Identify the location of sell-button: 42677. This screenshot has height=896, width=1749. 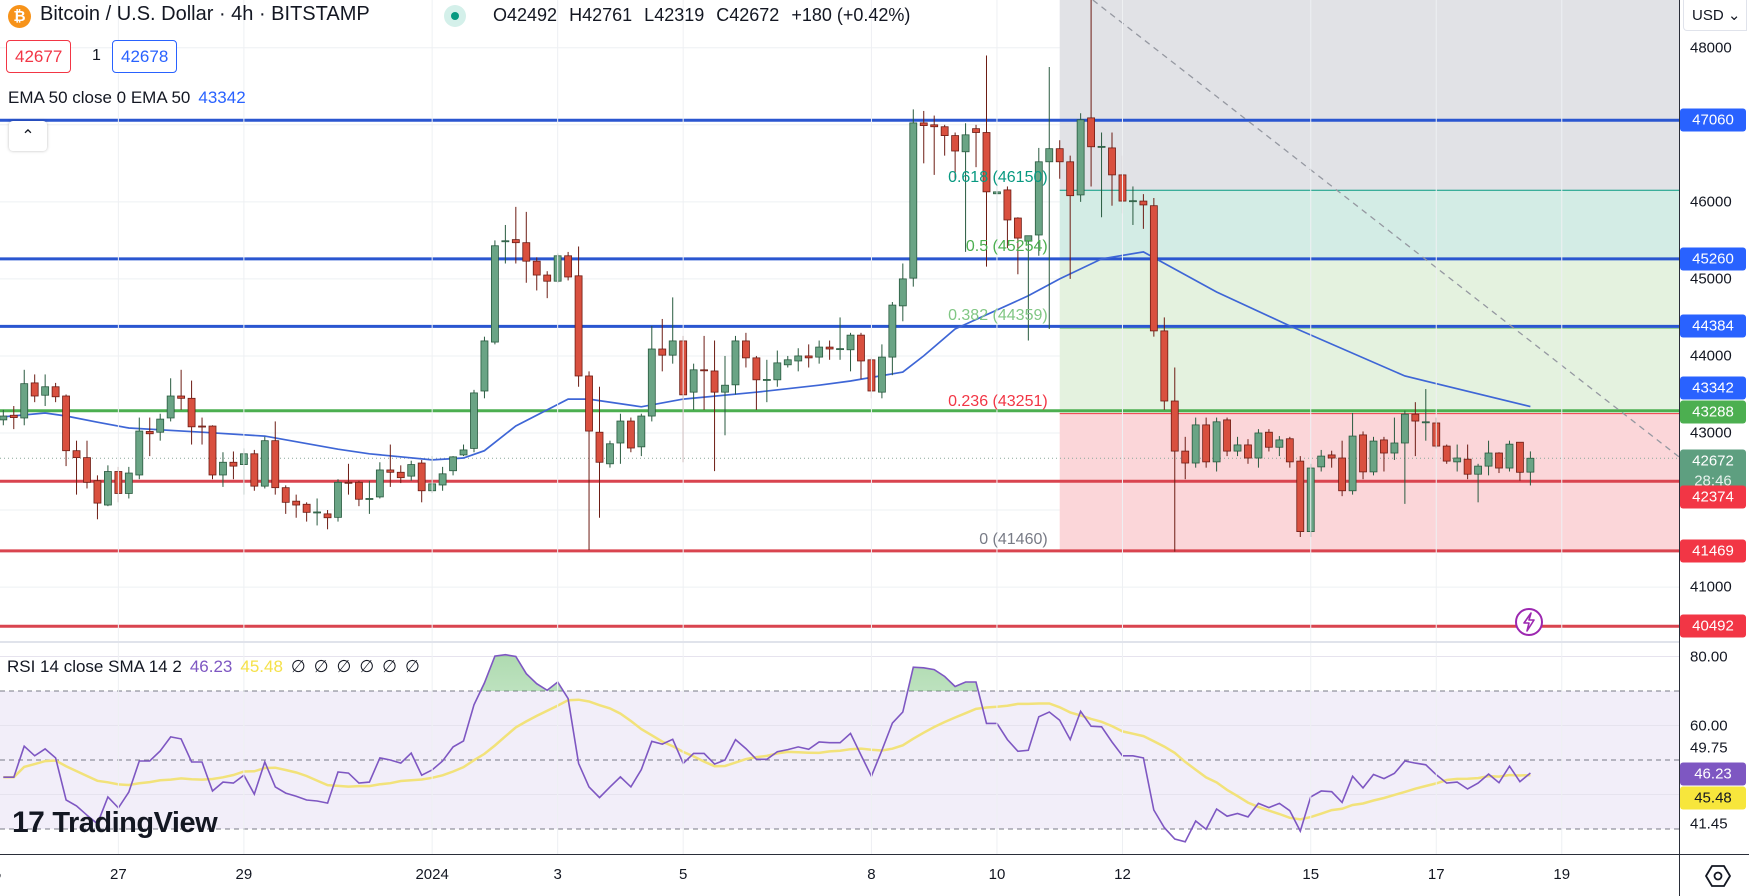
(39, 56).